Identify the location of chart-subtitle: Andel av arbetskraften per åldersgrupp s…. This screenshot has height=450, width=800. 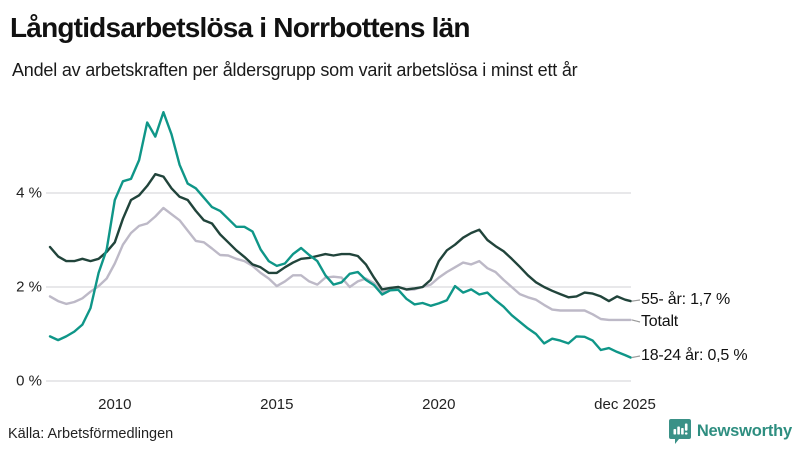
(295, 70).